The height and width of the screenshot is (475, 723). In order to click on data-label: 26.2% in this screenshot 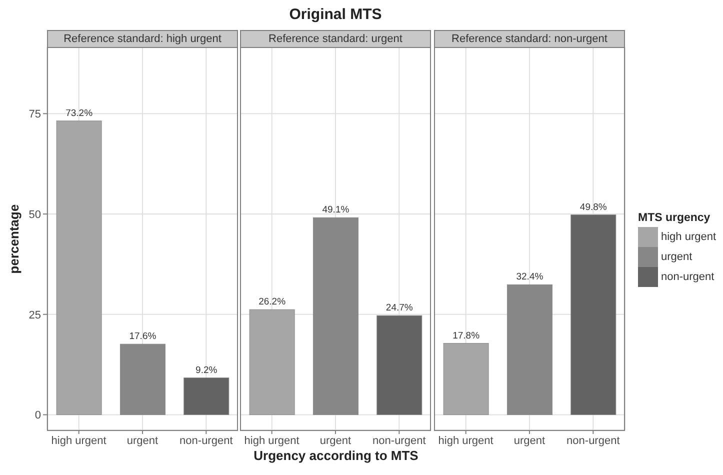, I will do `click(272, 302)`.